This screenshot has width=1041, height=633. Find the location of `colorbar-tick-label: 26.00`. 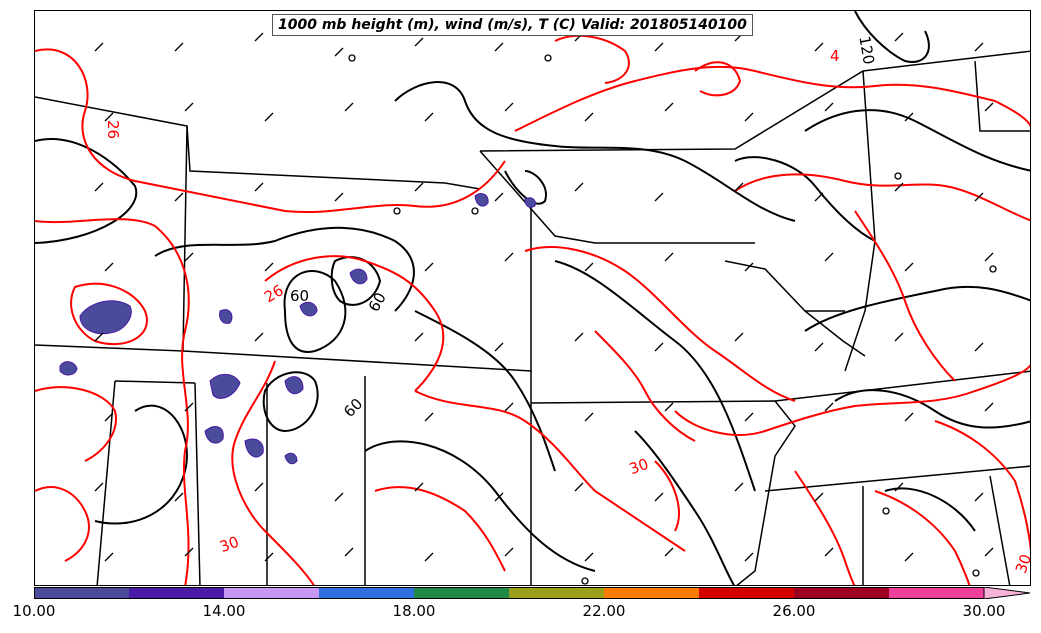

colorbar-tick-label: 26.00 is located at coordinates (794, 611).